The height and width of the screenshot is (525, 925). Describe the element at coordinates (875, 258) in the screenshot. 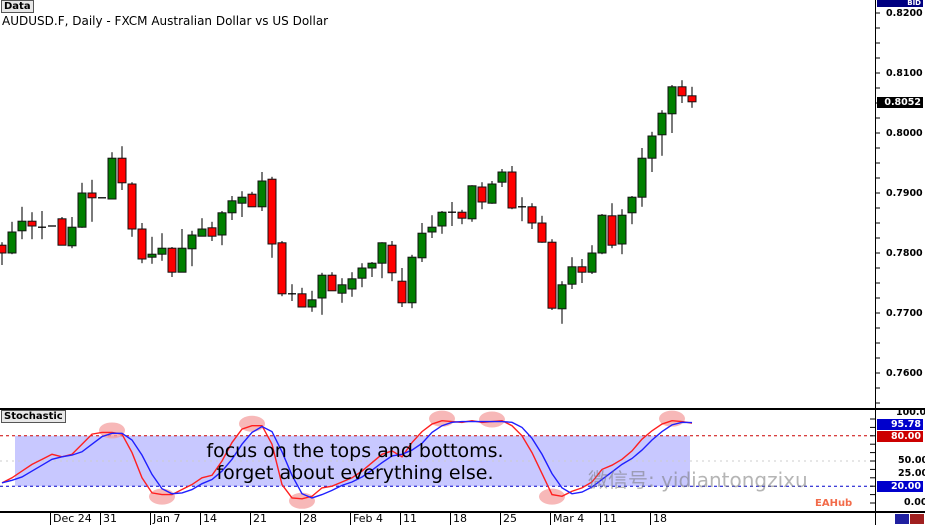

I see `axis-ticks` at that location.